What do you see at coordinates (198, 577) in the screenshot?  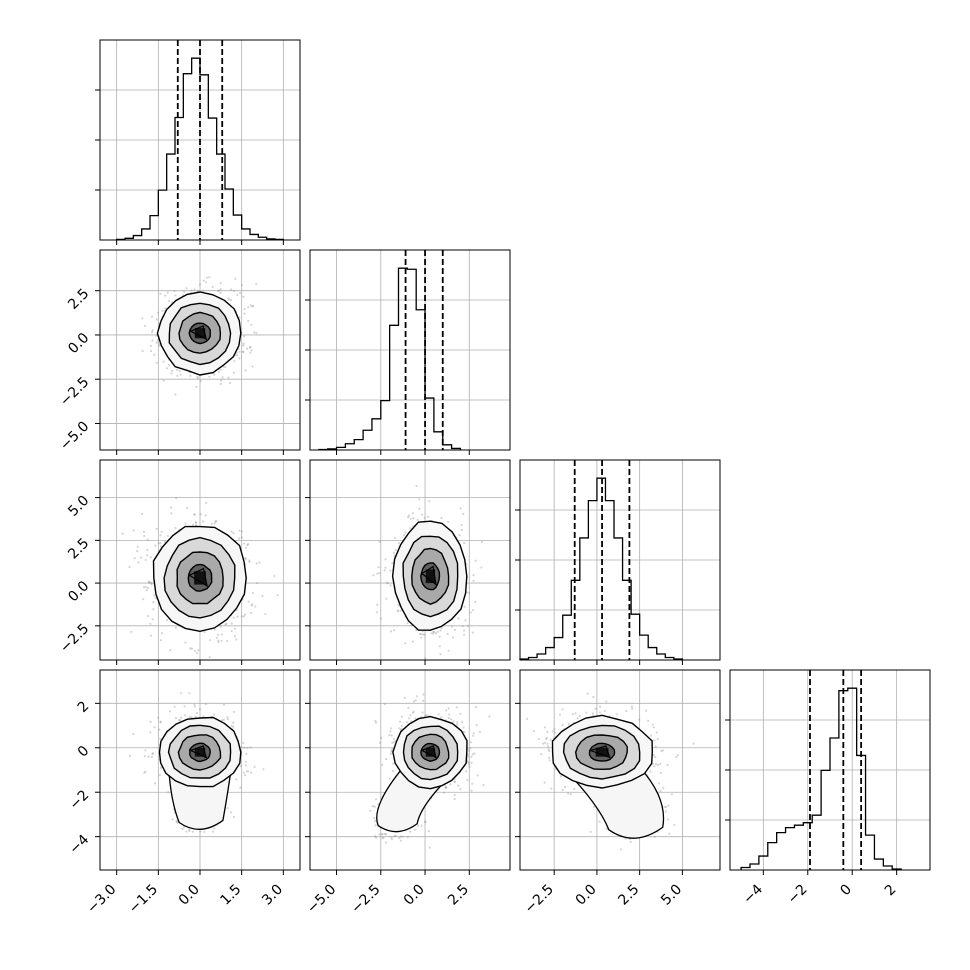 I see `density-inner-contour` at bounding box center [198, 577].